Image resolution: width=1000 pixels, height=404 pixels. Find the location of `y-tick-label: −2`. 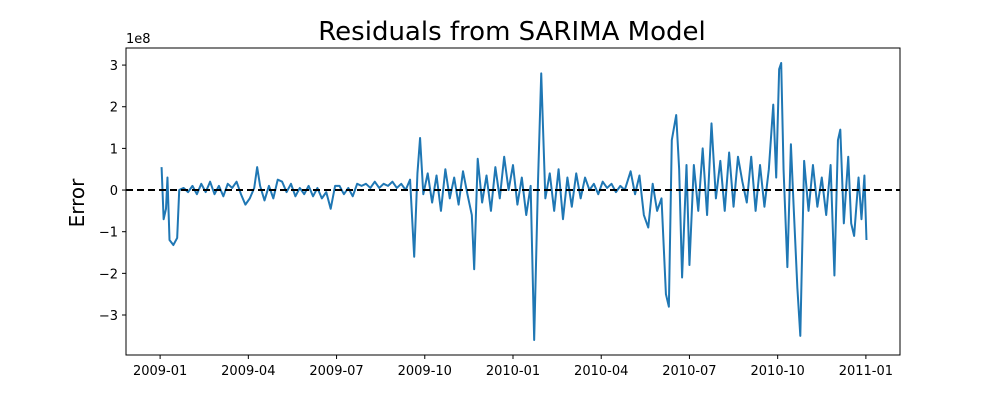

y-tick-label: −2 is located at coordinates (108, 274).